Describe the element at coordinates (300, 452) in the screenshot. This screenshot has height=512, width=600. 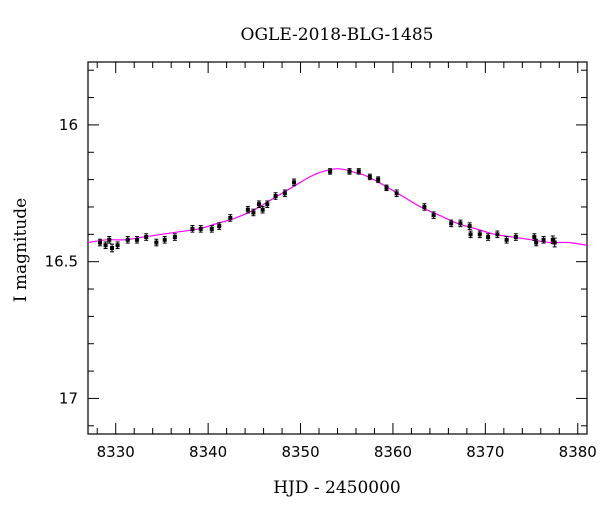
I see `x-tick-label: 8350` at that location.